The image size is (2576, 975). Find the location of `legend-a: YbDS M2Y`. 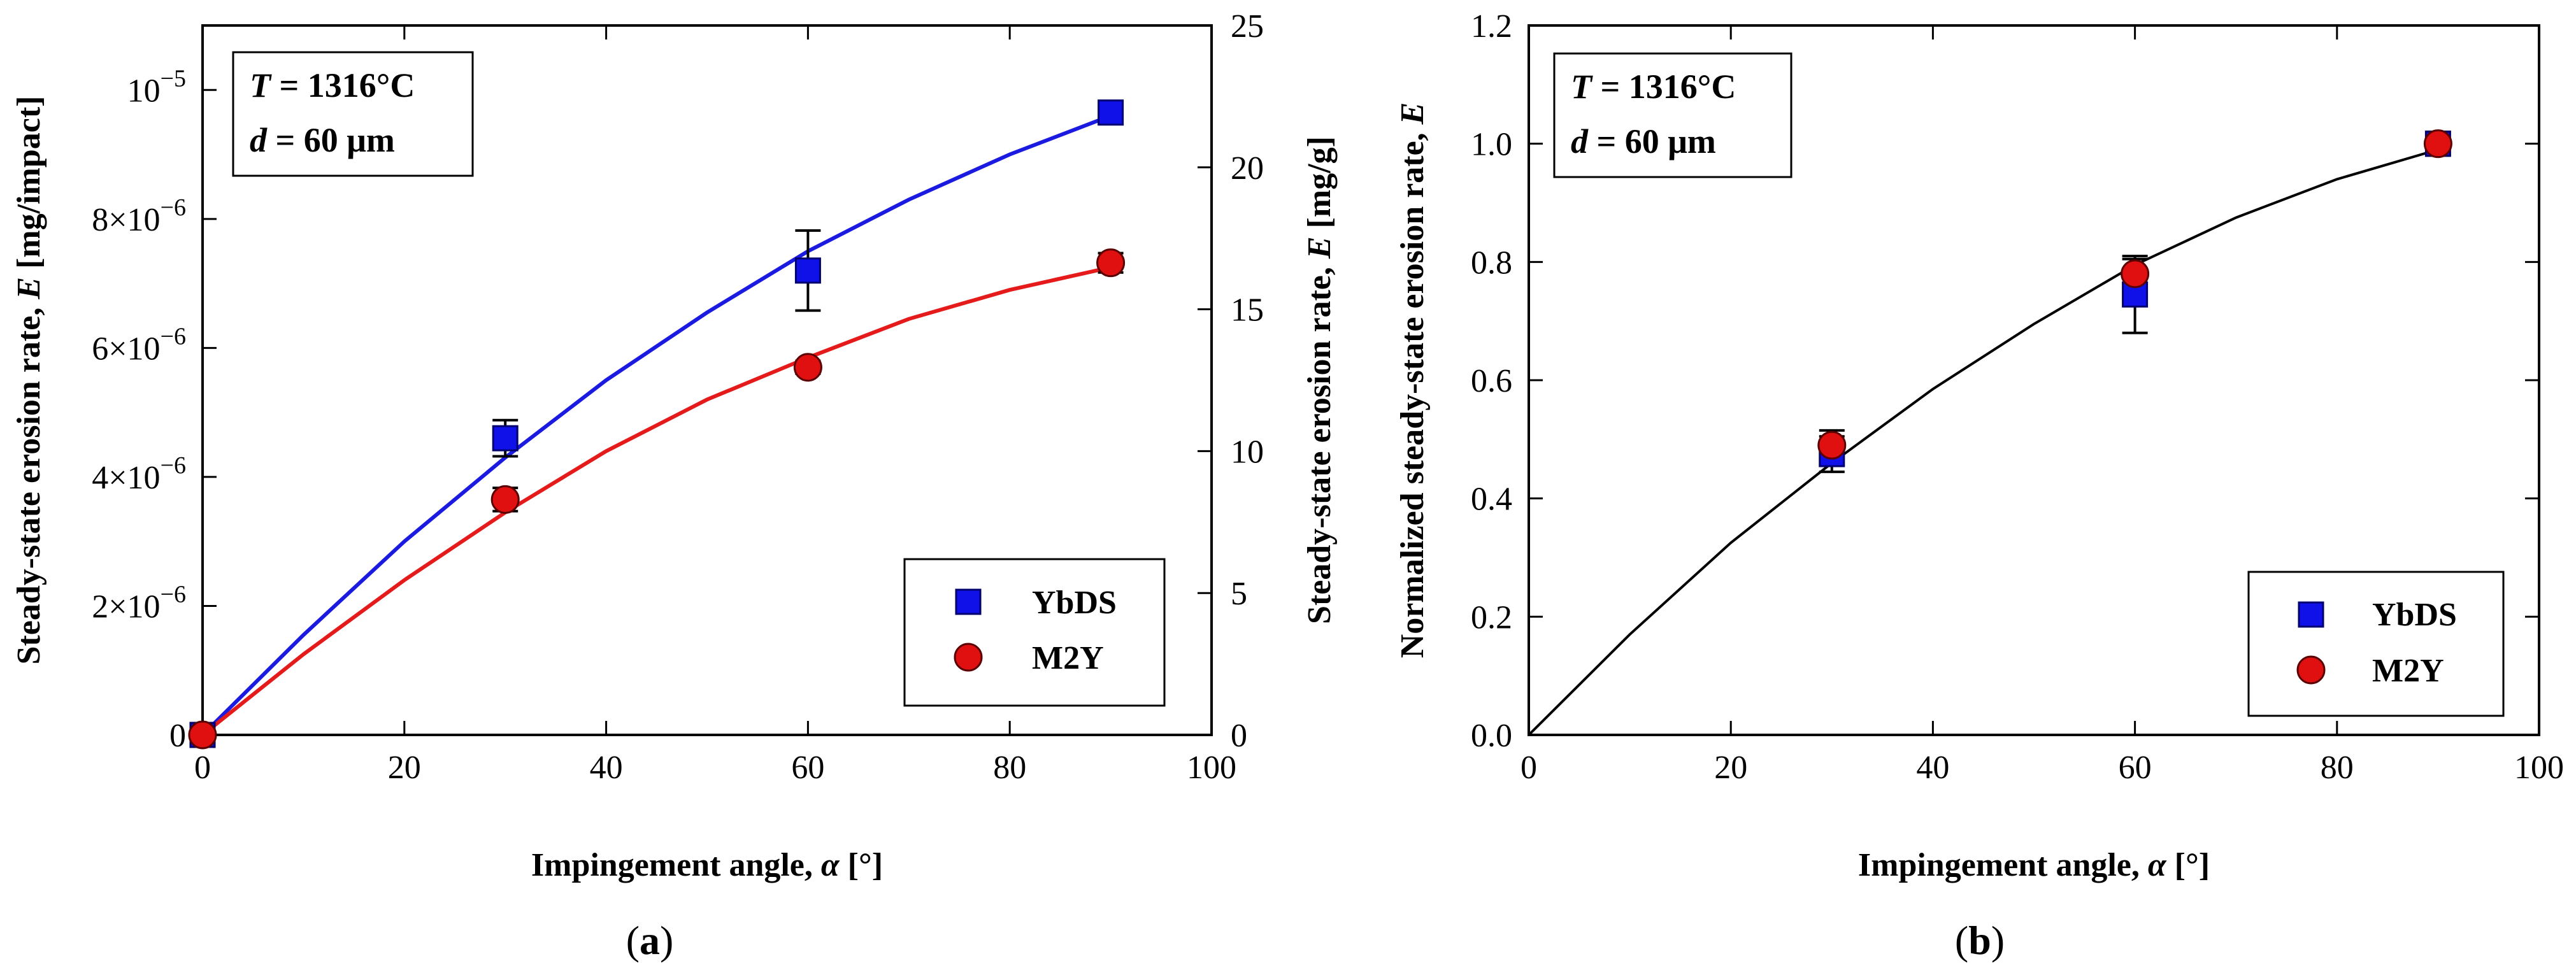

legend-a: YbDS M2Y is located at coordinates (1035, 632).